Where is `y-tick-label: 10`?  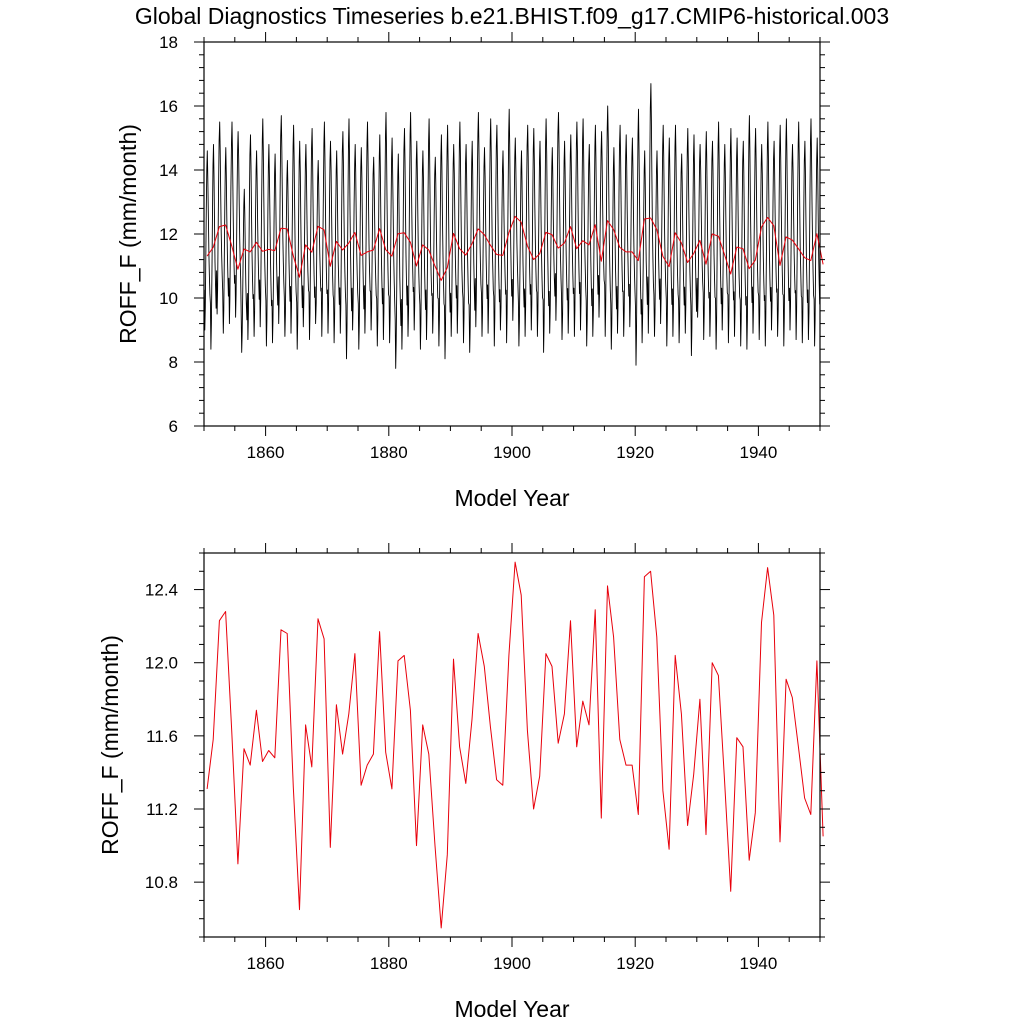
y-tick-label: 10 is located at coordinates (168, 298).